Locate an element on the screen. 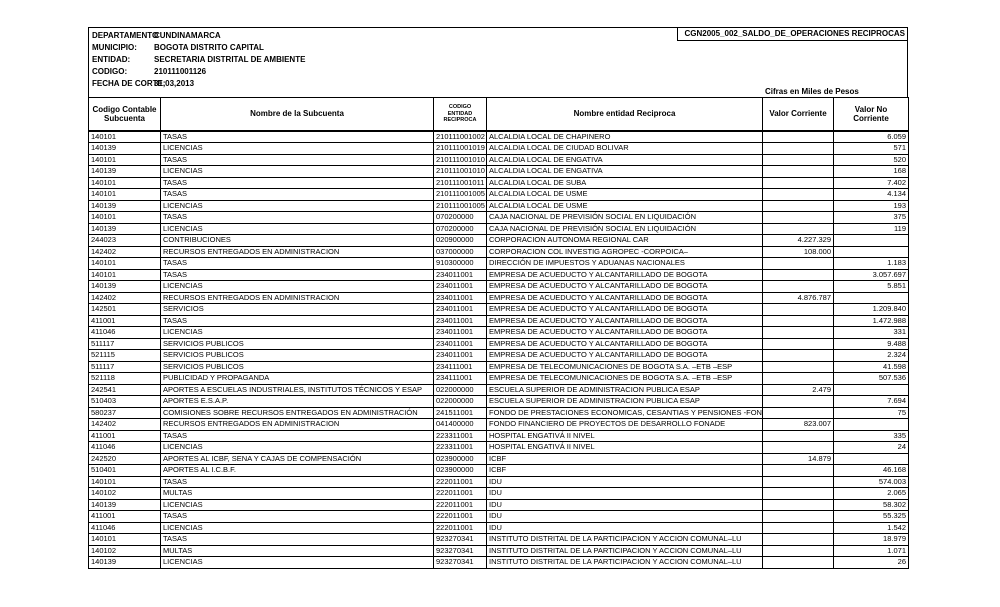 The height and width of the screenshot is (607, 1000). meta-label: MUNICIPIO: is located at coordinates (114, 47).